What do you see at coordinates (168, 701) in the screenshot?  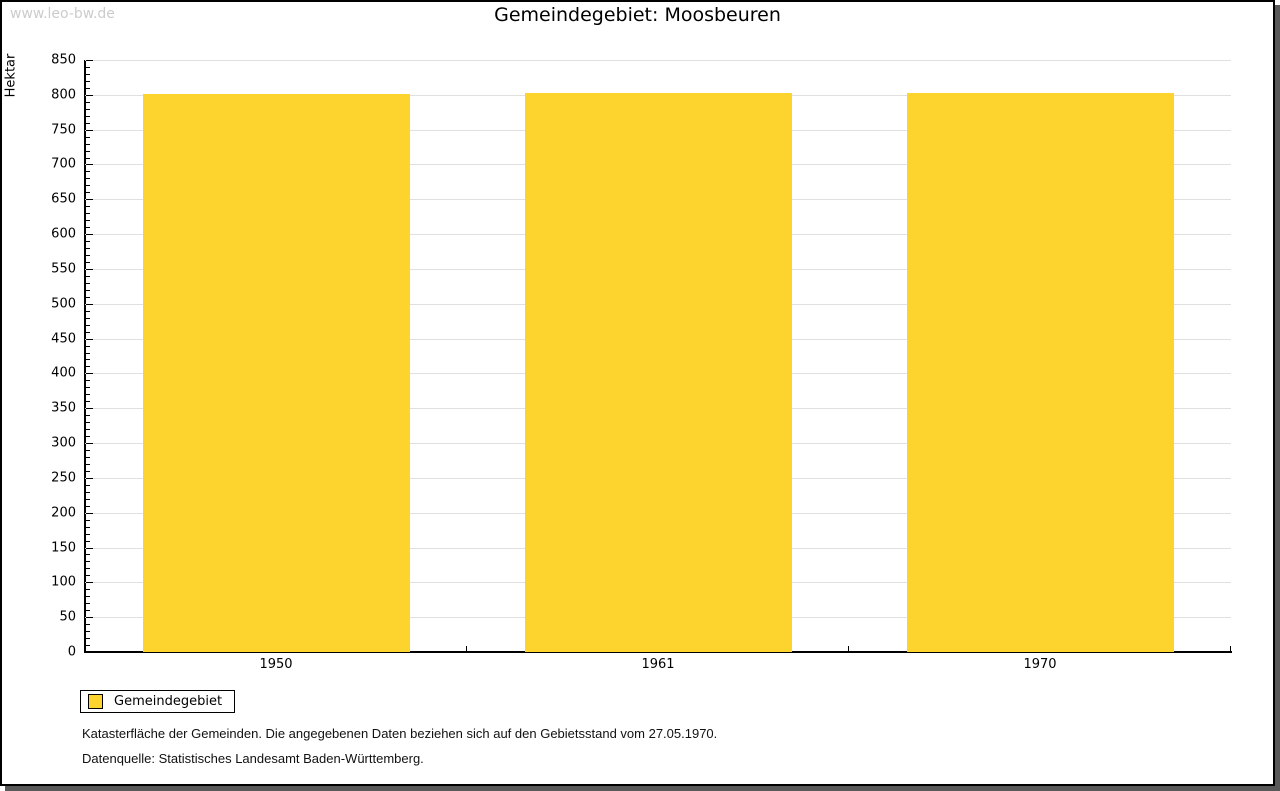 I see `legend-label: Gemeindegebiet` at bounding box center [168, 701].